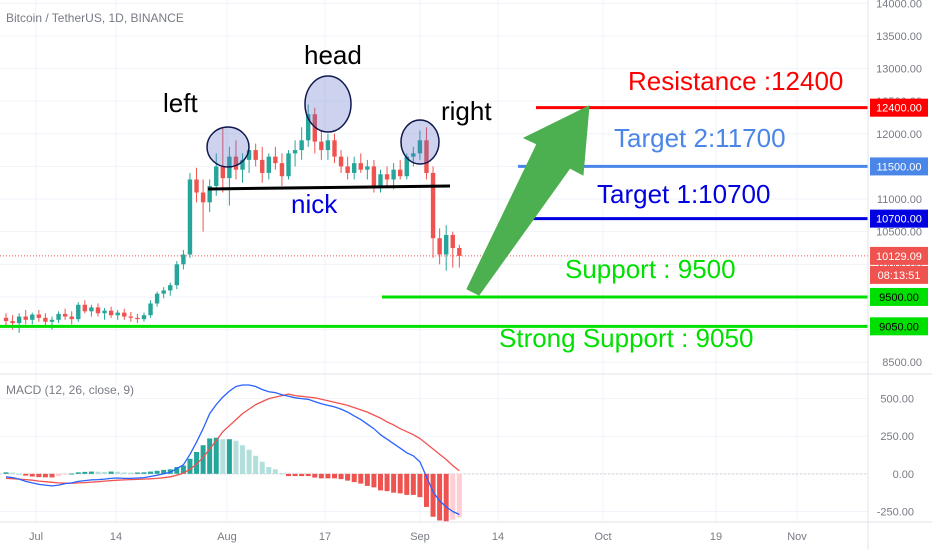  What do you see at coordinates (328, 104) in the screenshot?
I see `head-marker` at bounding box center [328, 104].